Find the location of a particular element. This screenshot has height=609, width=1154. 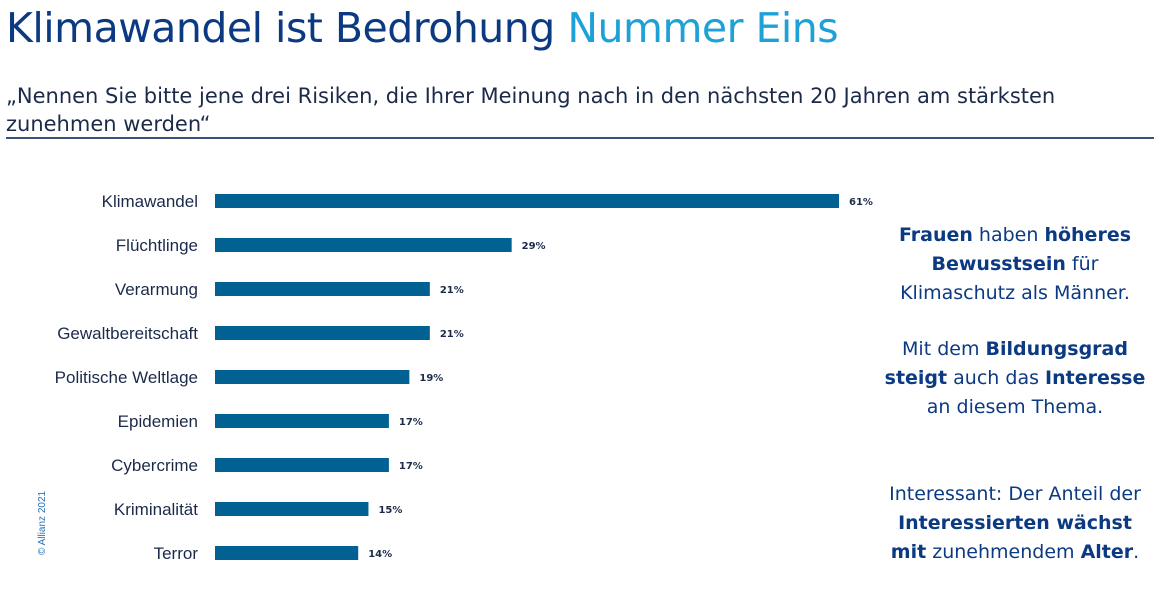

value-label: 15% is located at coordinates (390, 510).